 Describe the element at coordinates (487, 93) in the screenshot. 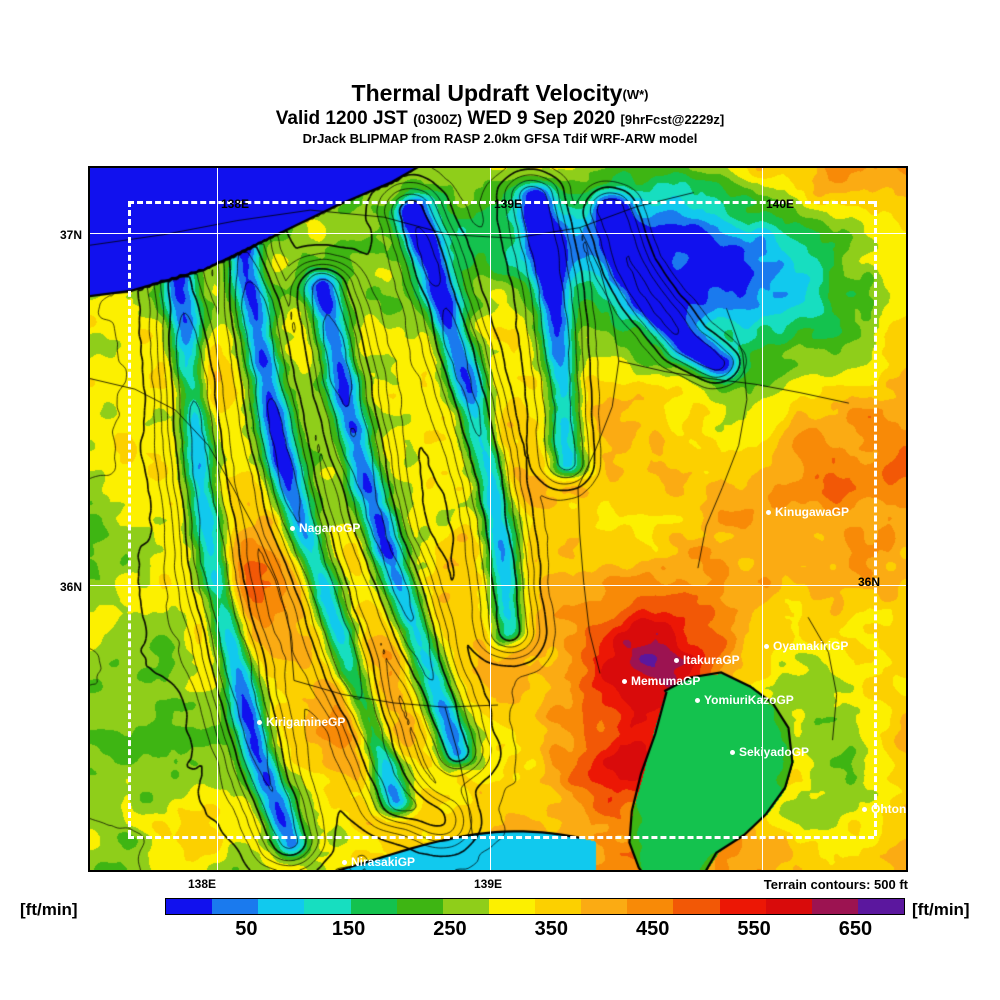

I see `title-main-text: Thermal Updraft Velocity` at that location.